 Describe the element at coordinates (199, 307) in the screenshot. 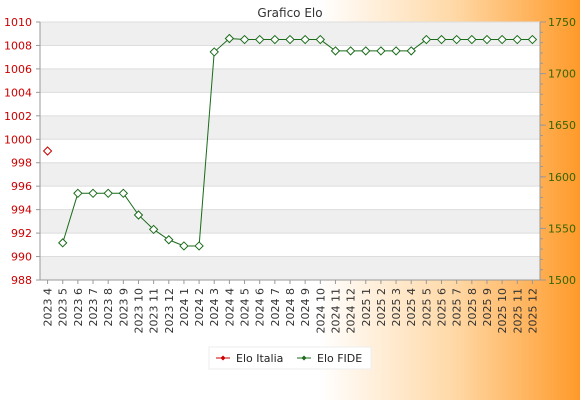

I see `x-tick-label: 2024 2` at that location.